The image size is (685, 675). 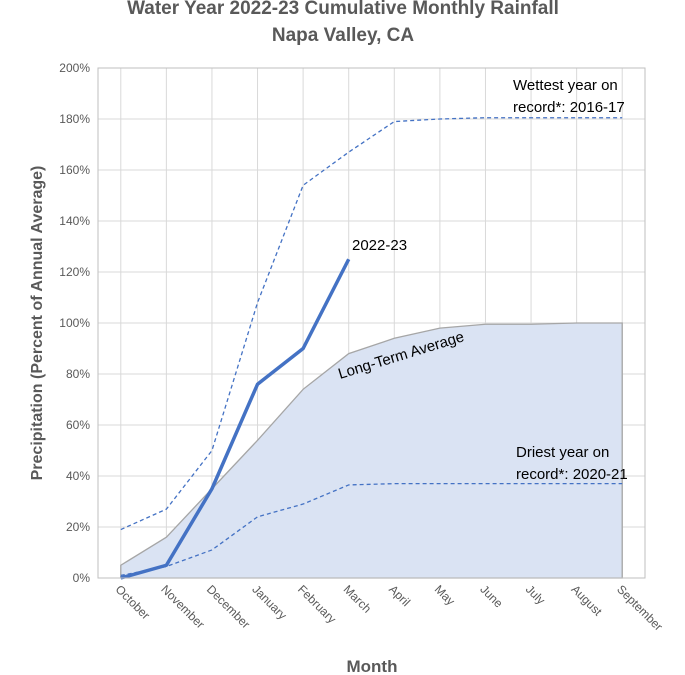 What do you see at coordinates (74, 68) in the screenshot?
I see `y-tick-label: 200%` at bounding box center [74, 68].